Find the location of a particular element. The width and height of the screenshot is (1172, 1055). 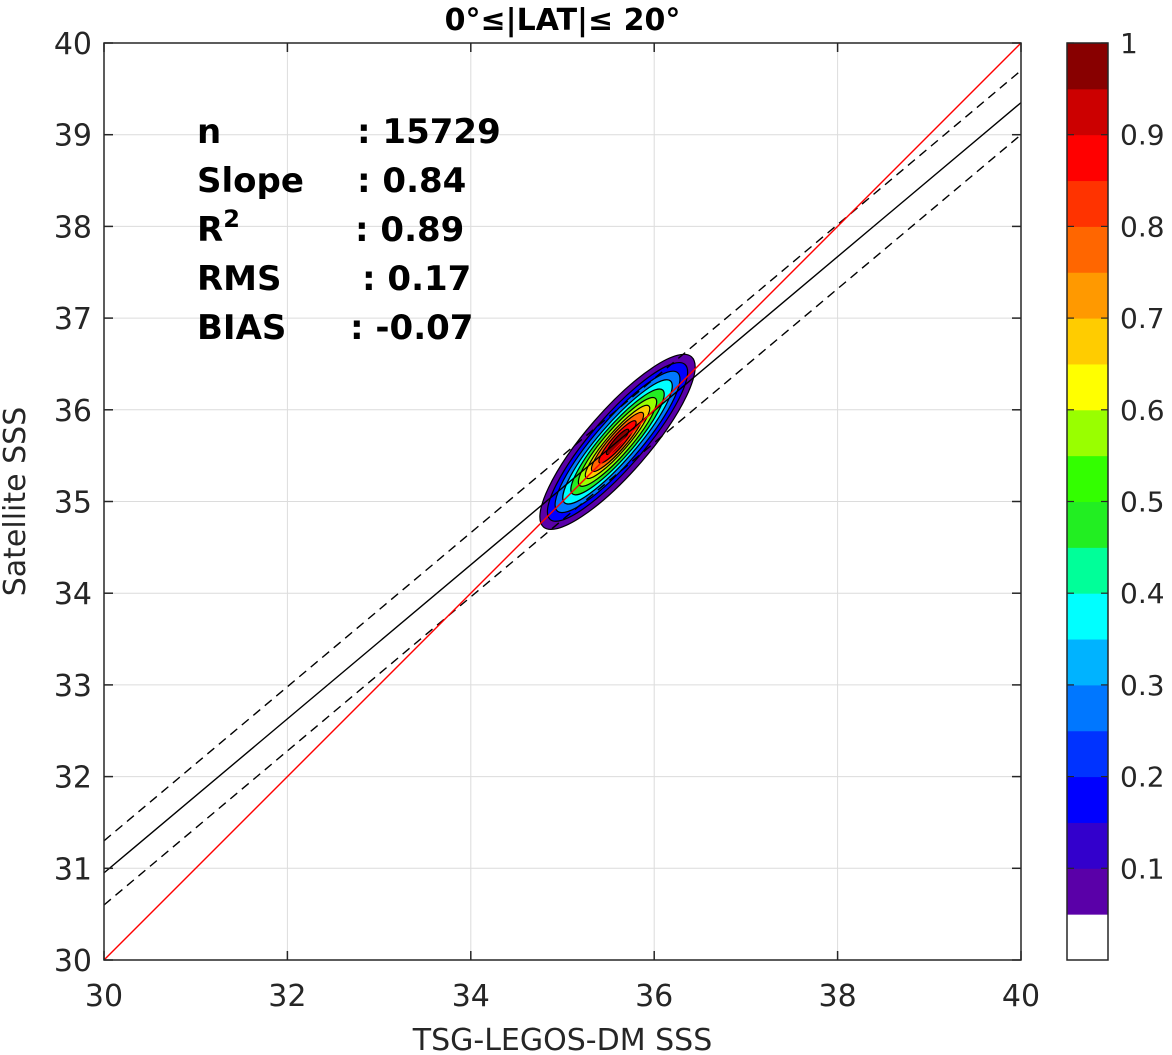

colorbar-tick-label: 0.8 is located at coordinates (1142, 226).